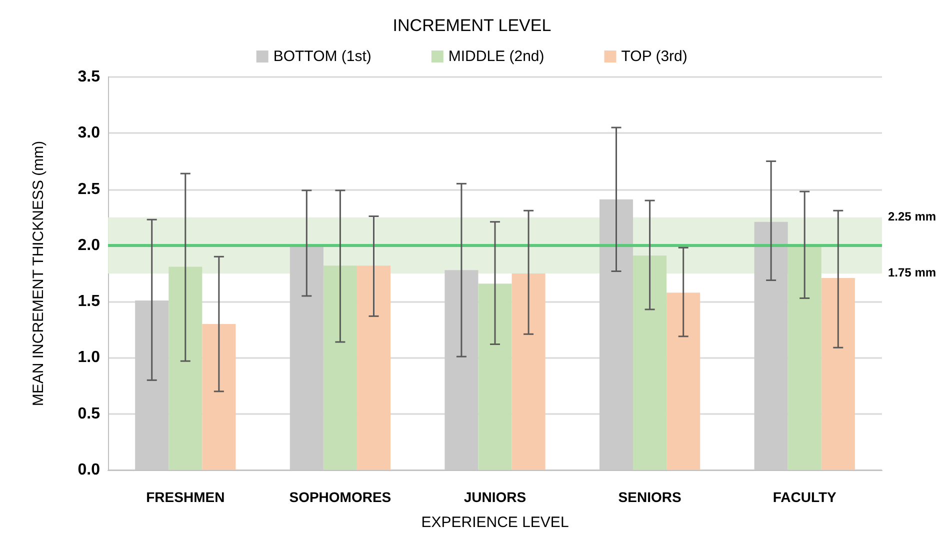 The width and height of the screenshot is (944, 541). Describe the element at coordinates (495, 497) in the screenshot. I see `x-tick-label: JUNIORS` at that location.